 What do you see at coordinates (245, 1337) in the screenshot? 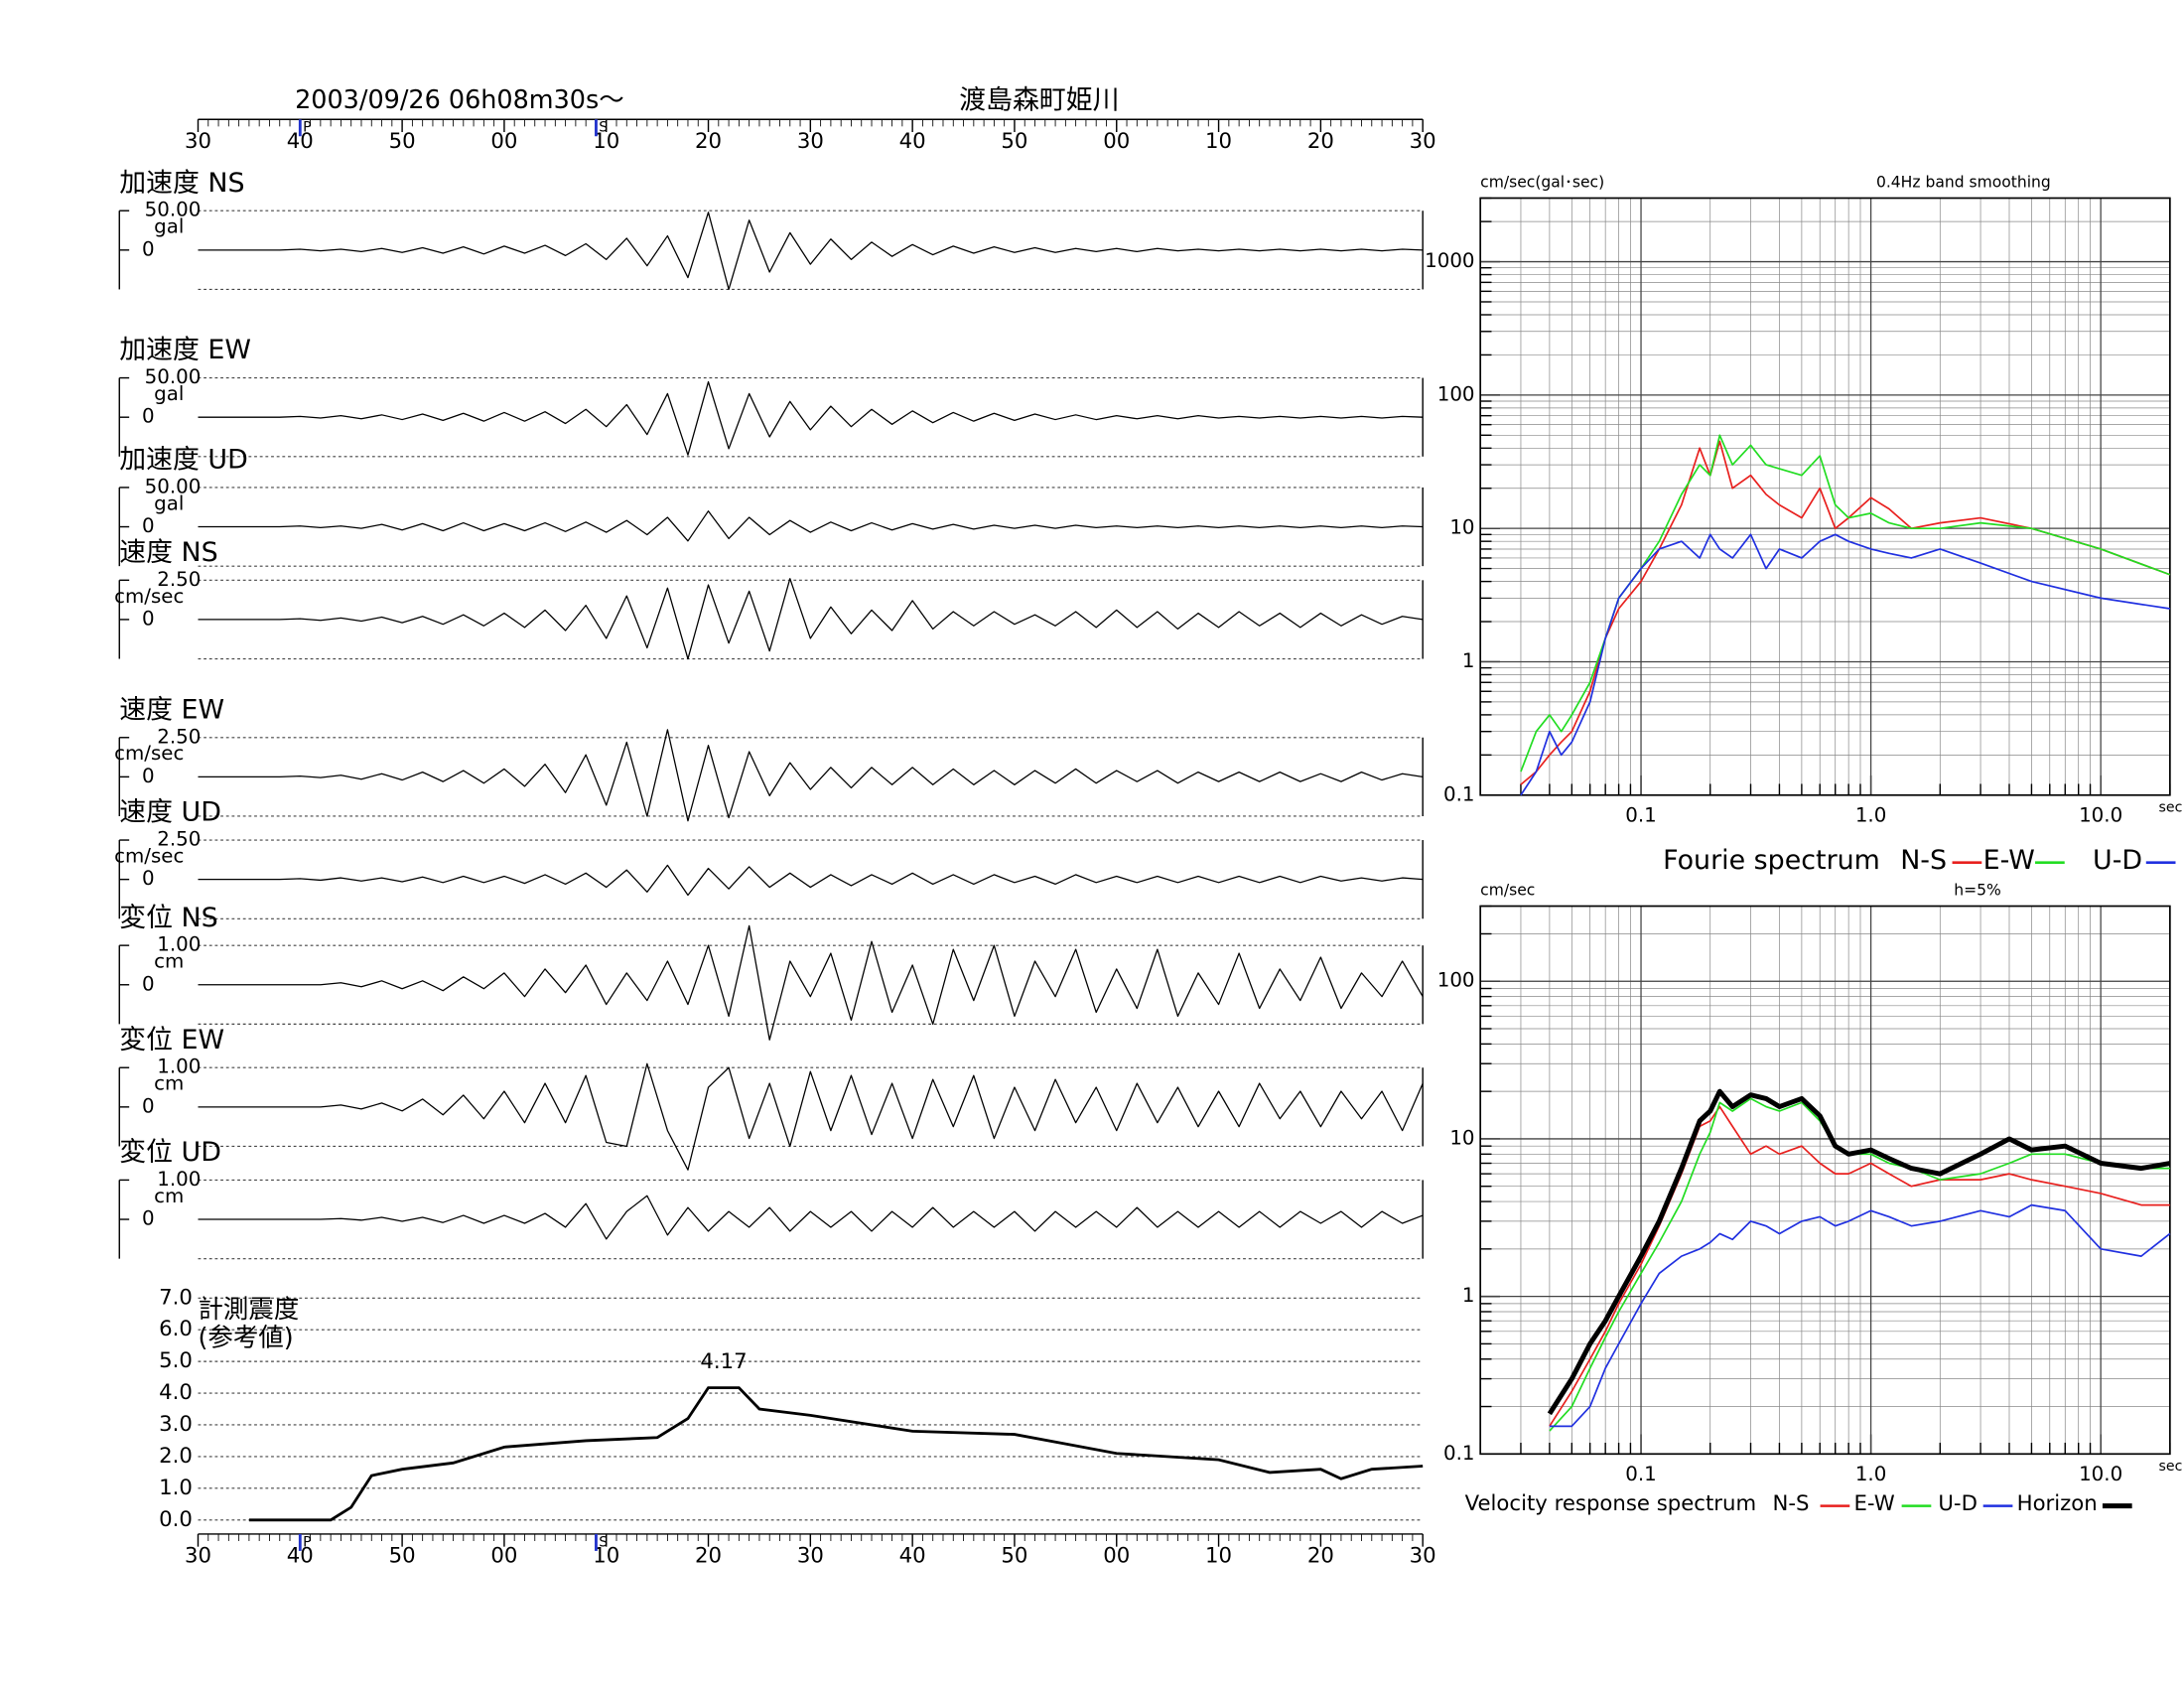
I see `chart-subtitle: (参考値)` at bounding box center [245, 1337].